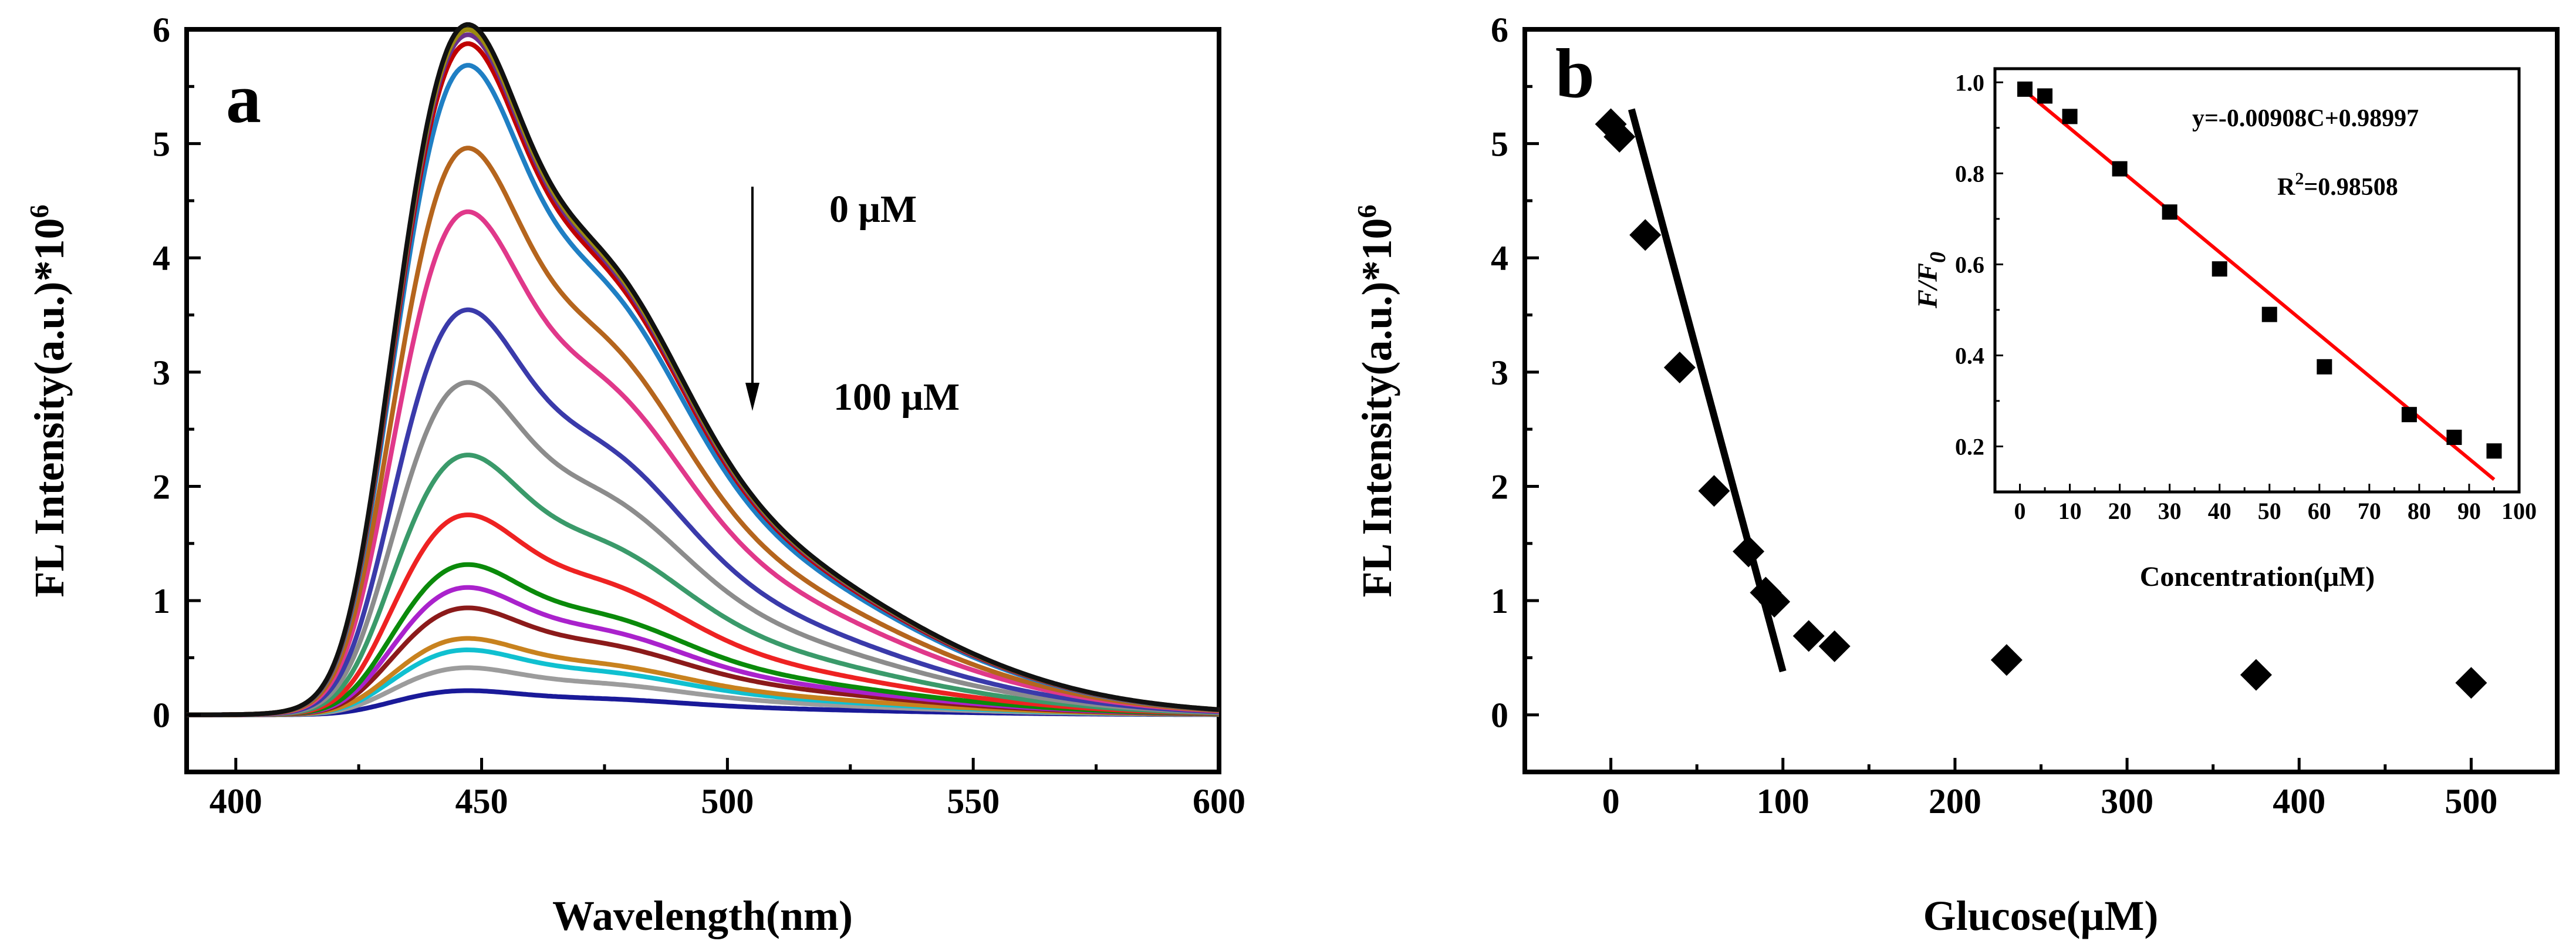 This screenshot has height=951, width=2576. What do you see at coordinates (2257, 576) in the screenshot?
I see `inset-x-axis-title: Concentration(μM)` at bounding box center [2257, 576].